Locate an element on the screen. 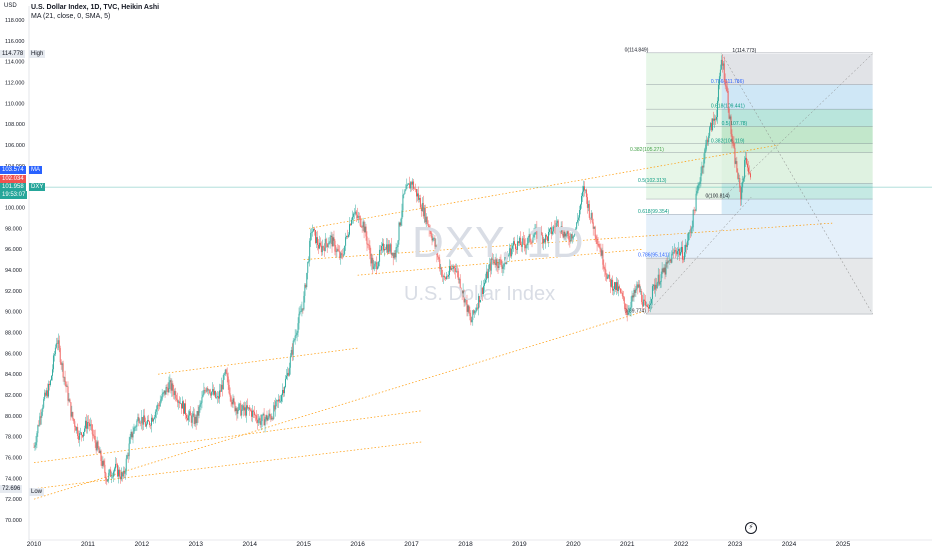 Image resolution: width=932 pixels, height=555 pixels. y-tick-label: 74.000 is located at coordinates (13, 479).